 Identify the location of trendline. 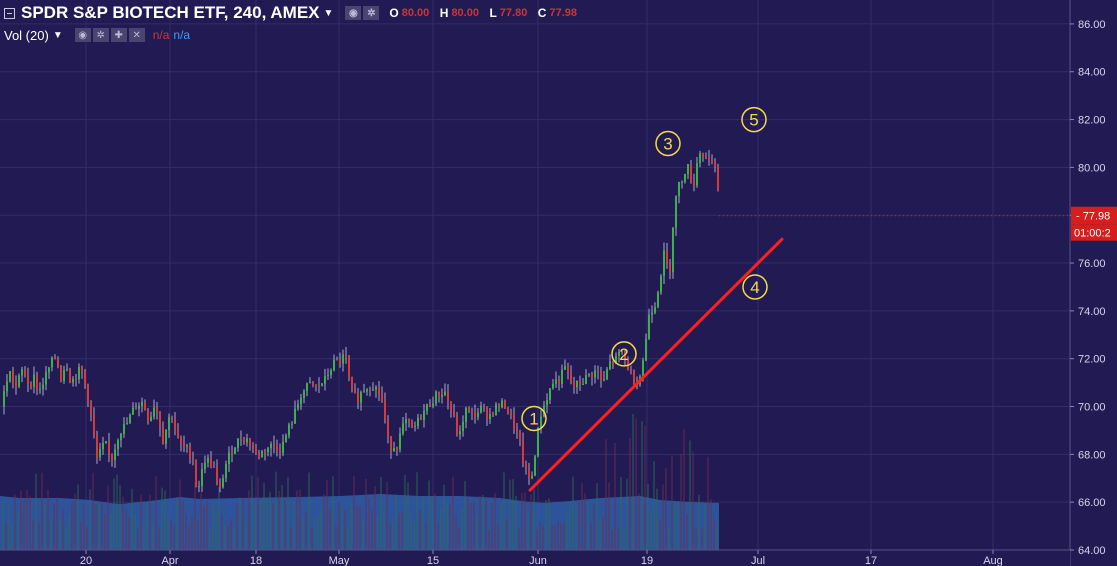
(656, 364).